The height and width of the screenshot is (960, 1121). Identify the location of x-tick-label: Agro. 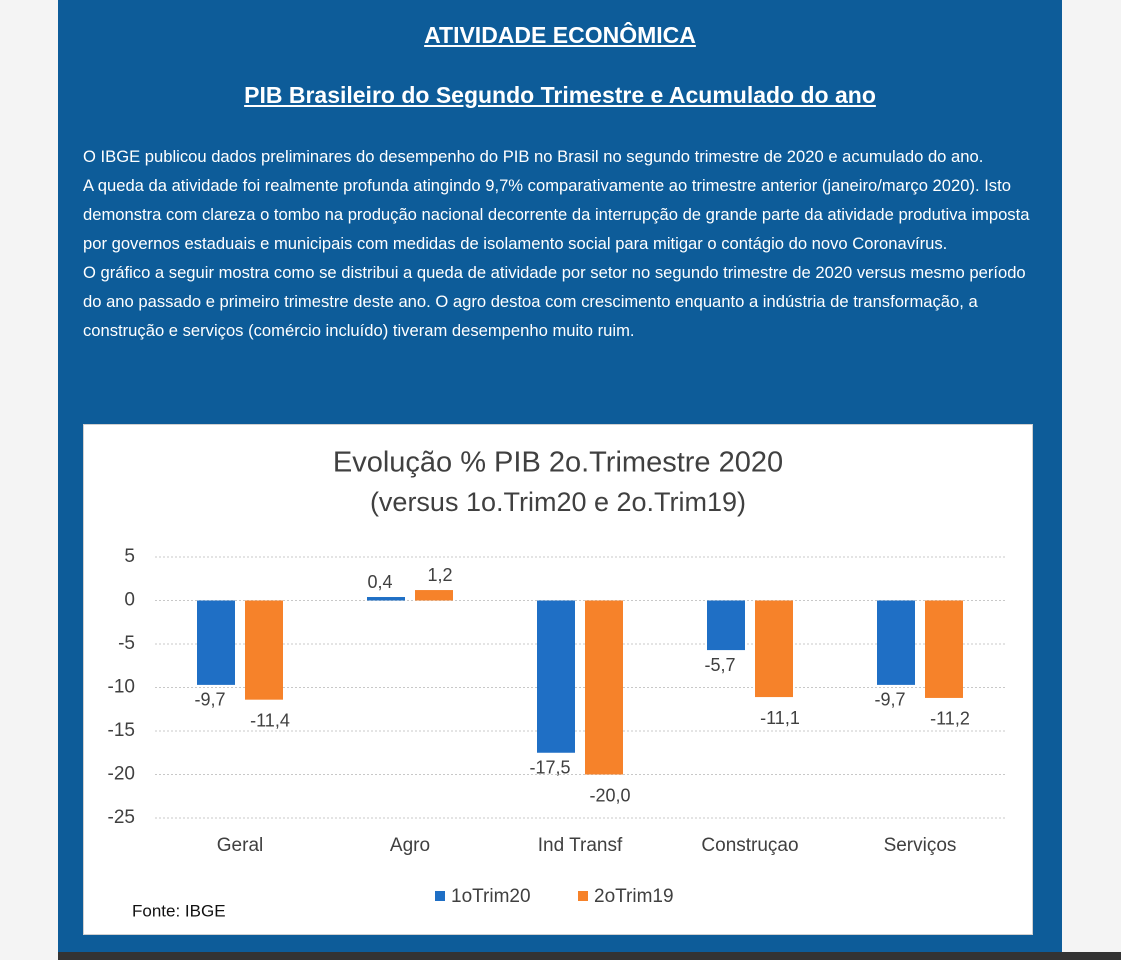
(410, 845).